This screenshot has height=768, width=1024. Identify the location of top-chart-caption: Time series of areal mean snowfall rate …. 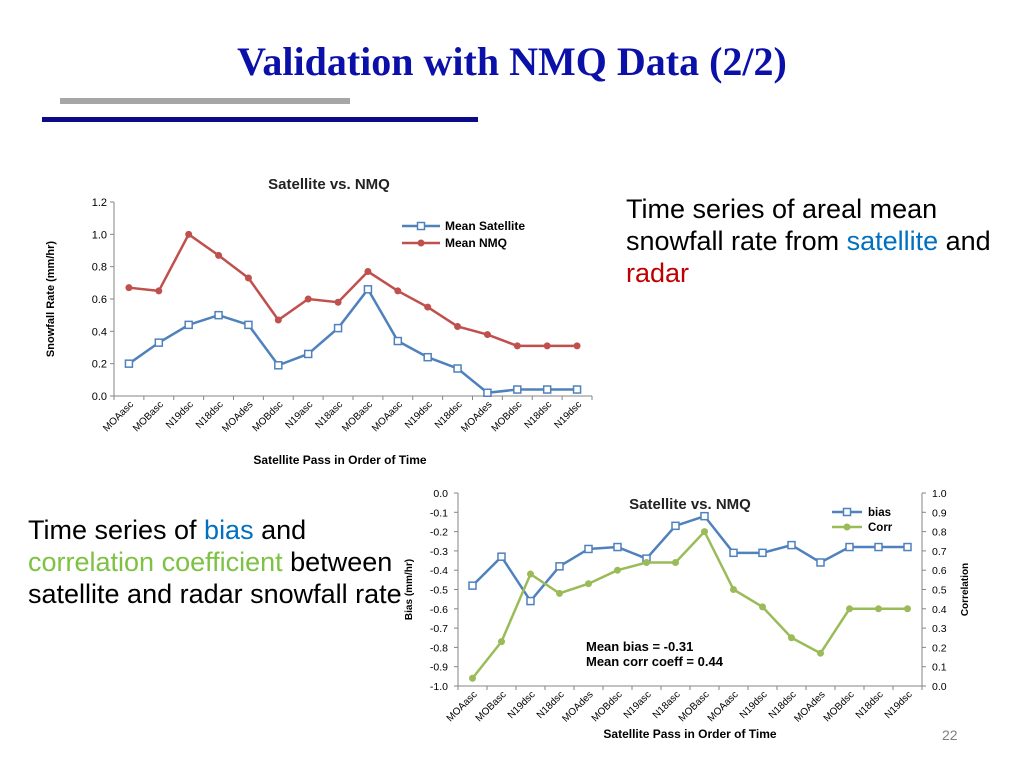
(821, 241).